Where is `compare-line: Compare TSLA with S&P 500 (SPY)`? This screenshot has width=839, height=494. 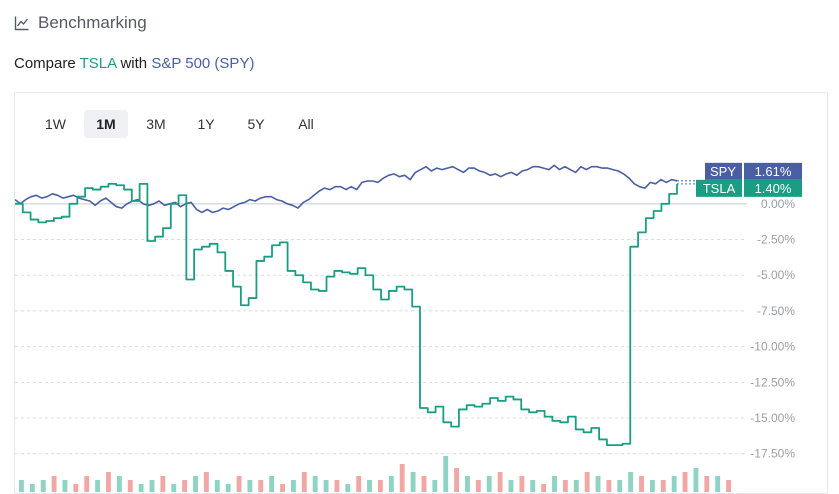
compare-line: Compare TSLA with S&P 500 (SPY) is located at coordinates (134, 63).